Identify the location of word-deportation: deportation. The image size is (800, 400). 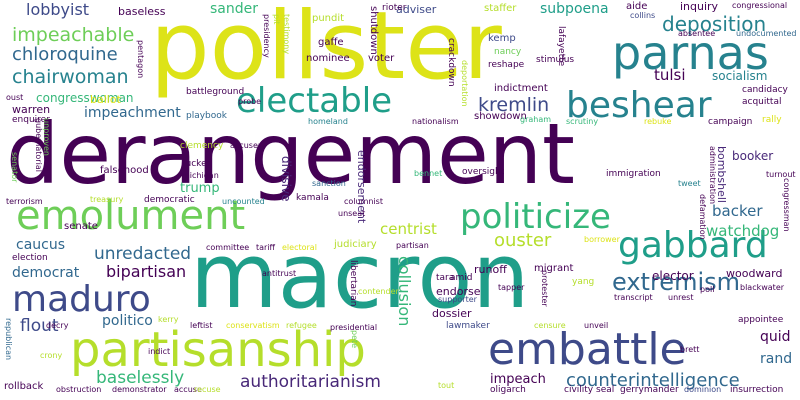
(464, 83).